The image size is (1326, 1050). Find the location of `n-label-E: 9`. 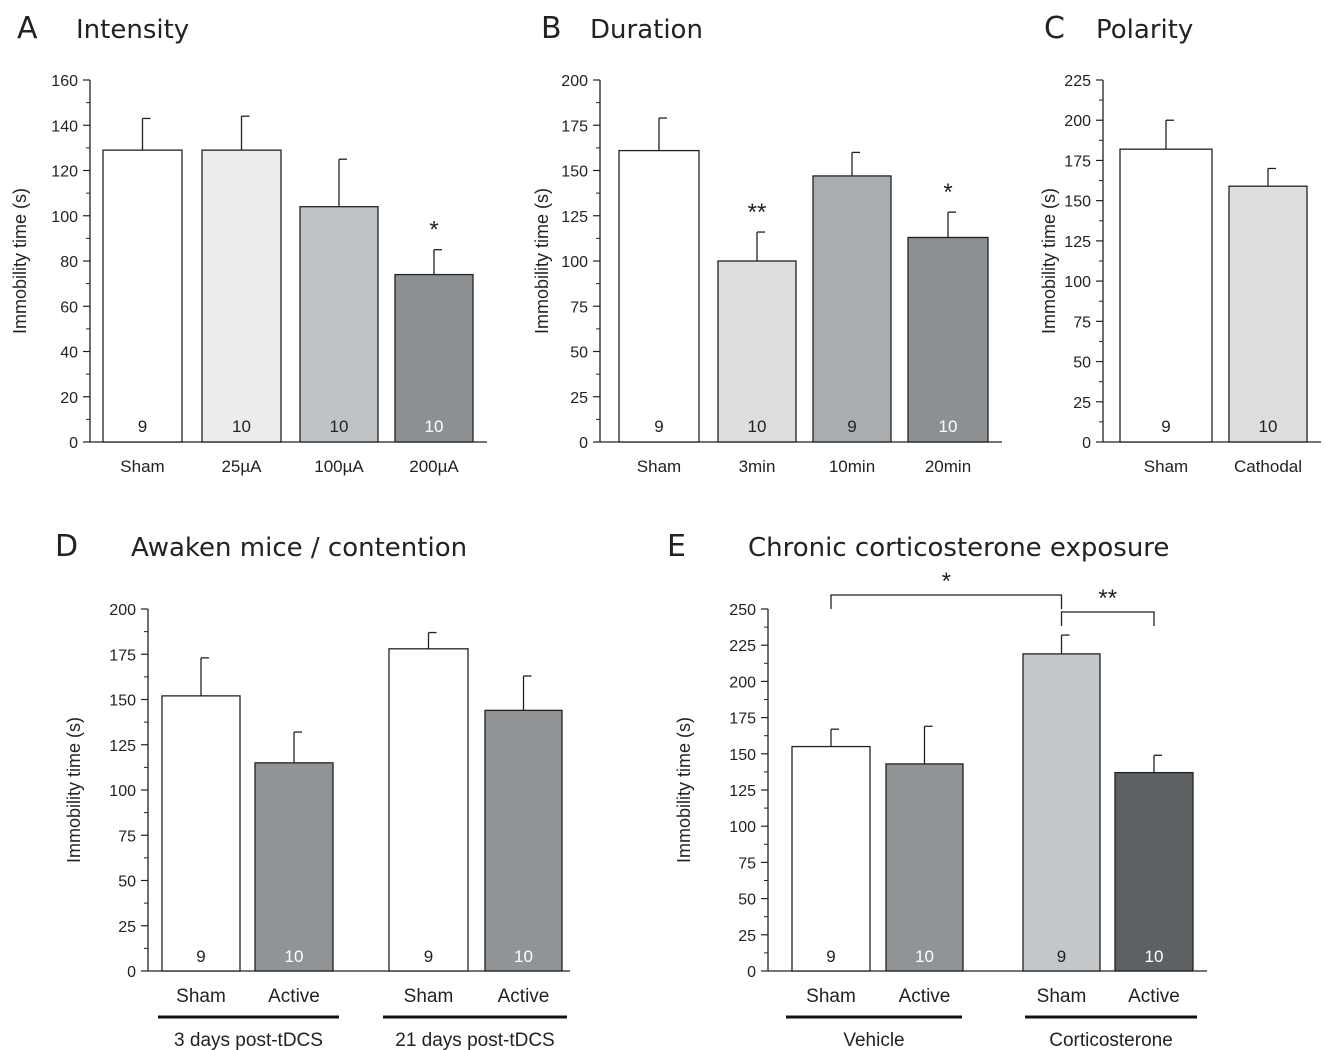

n-label-E: 9 is located at coordinates (1061, 956).